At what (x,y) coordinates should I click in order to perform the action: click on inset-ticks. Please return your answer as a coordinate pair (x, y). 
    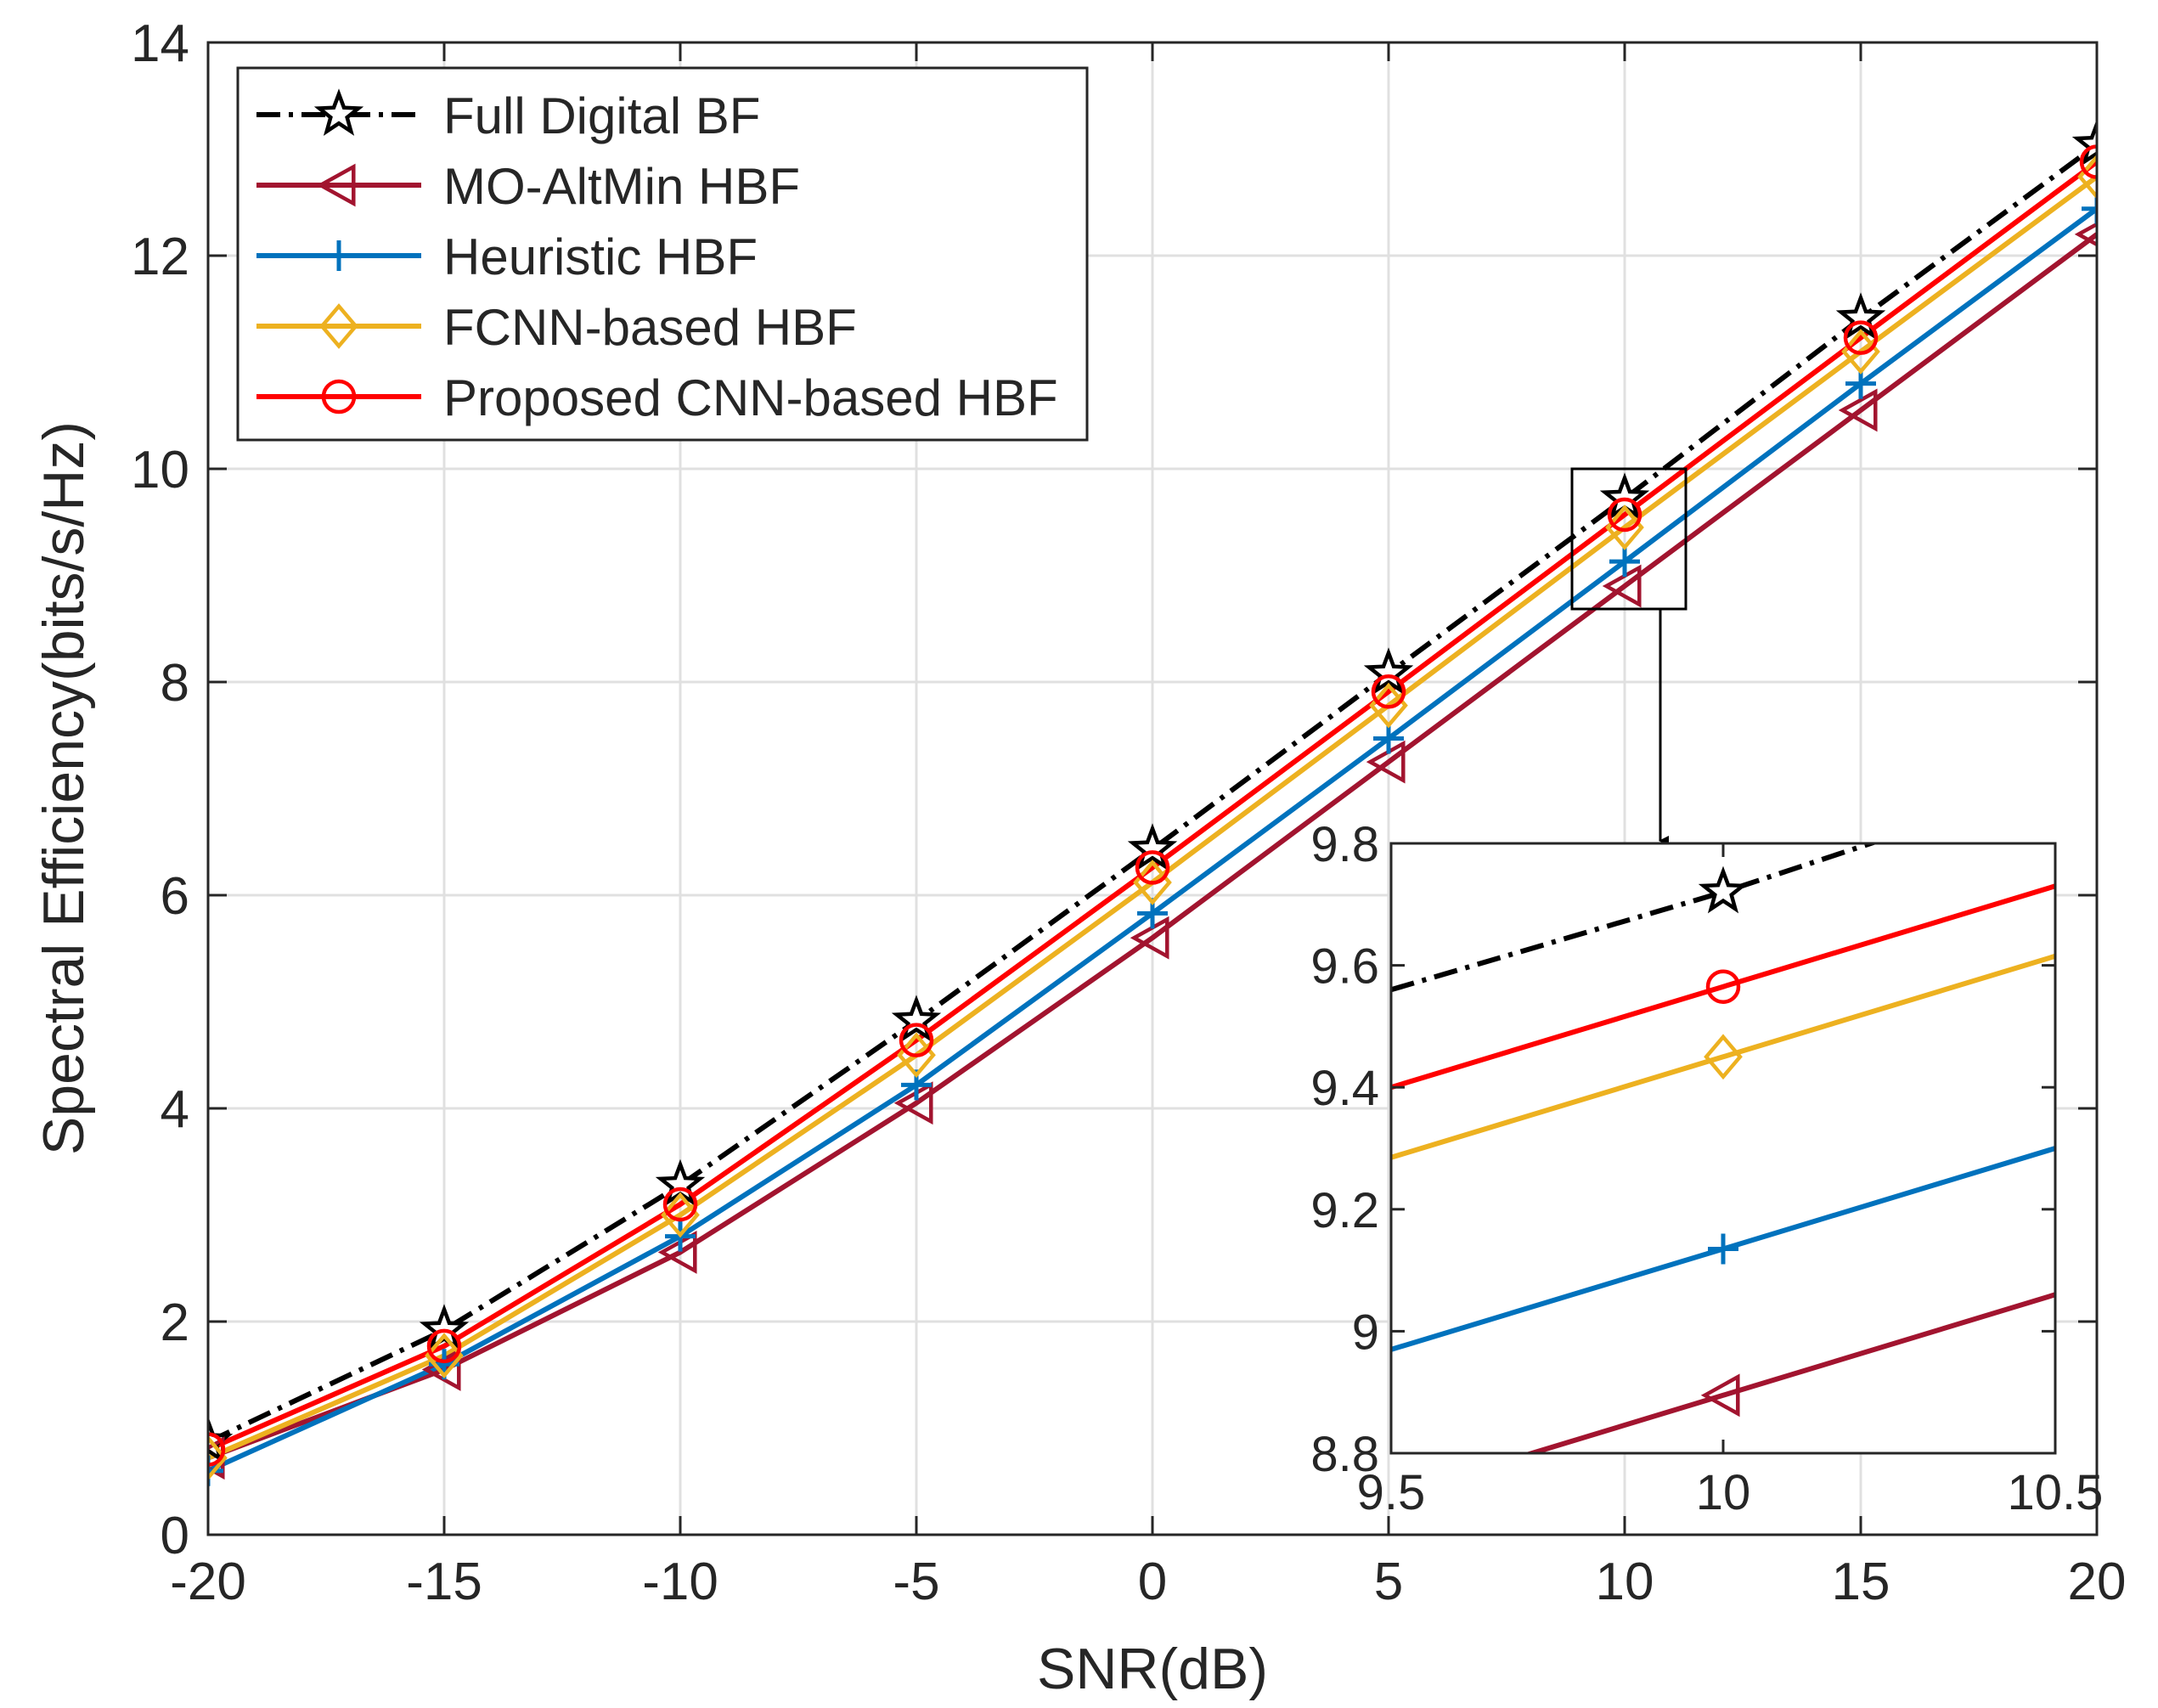
    Looking at the image, I should click on (1723, 1148).